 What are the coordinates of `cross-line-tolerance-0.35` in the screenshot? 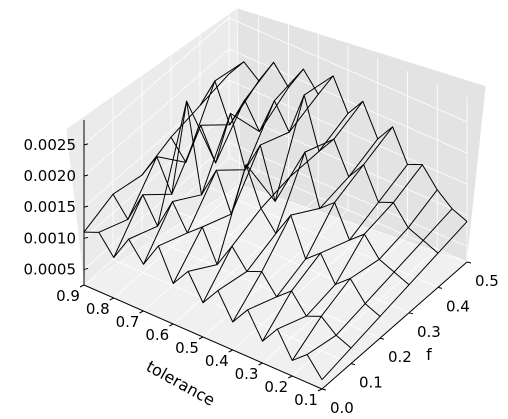 It's located at (320, 218).